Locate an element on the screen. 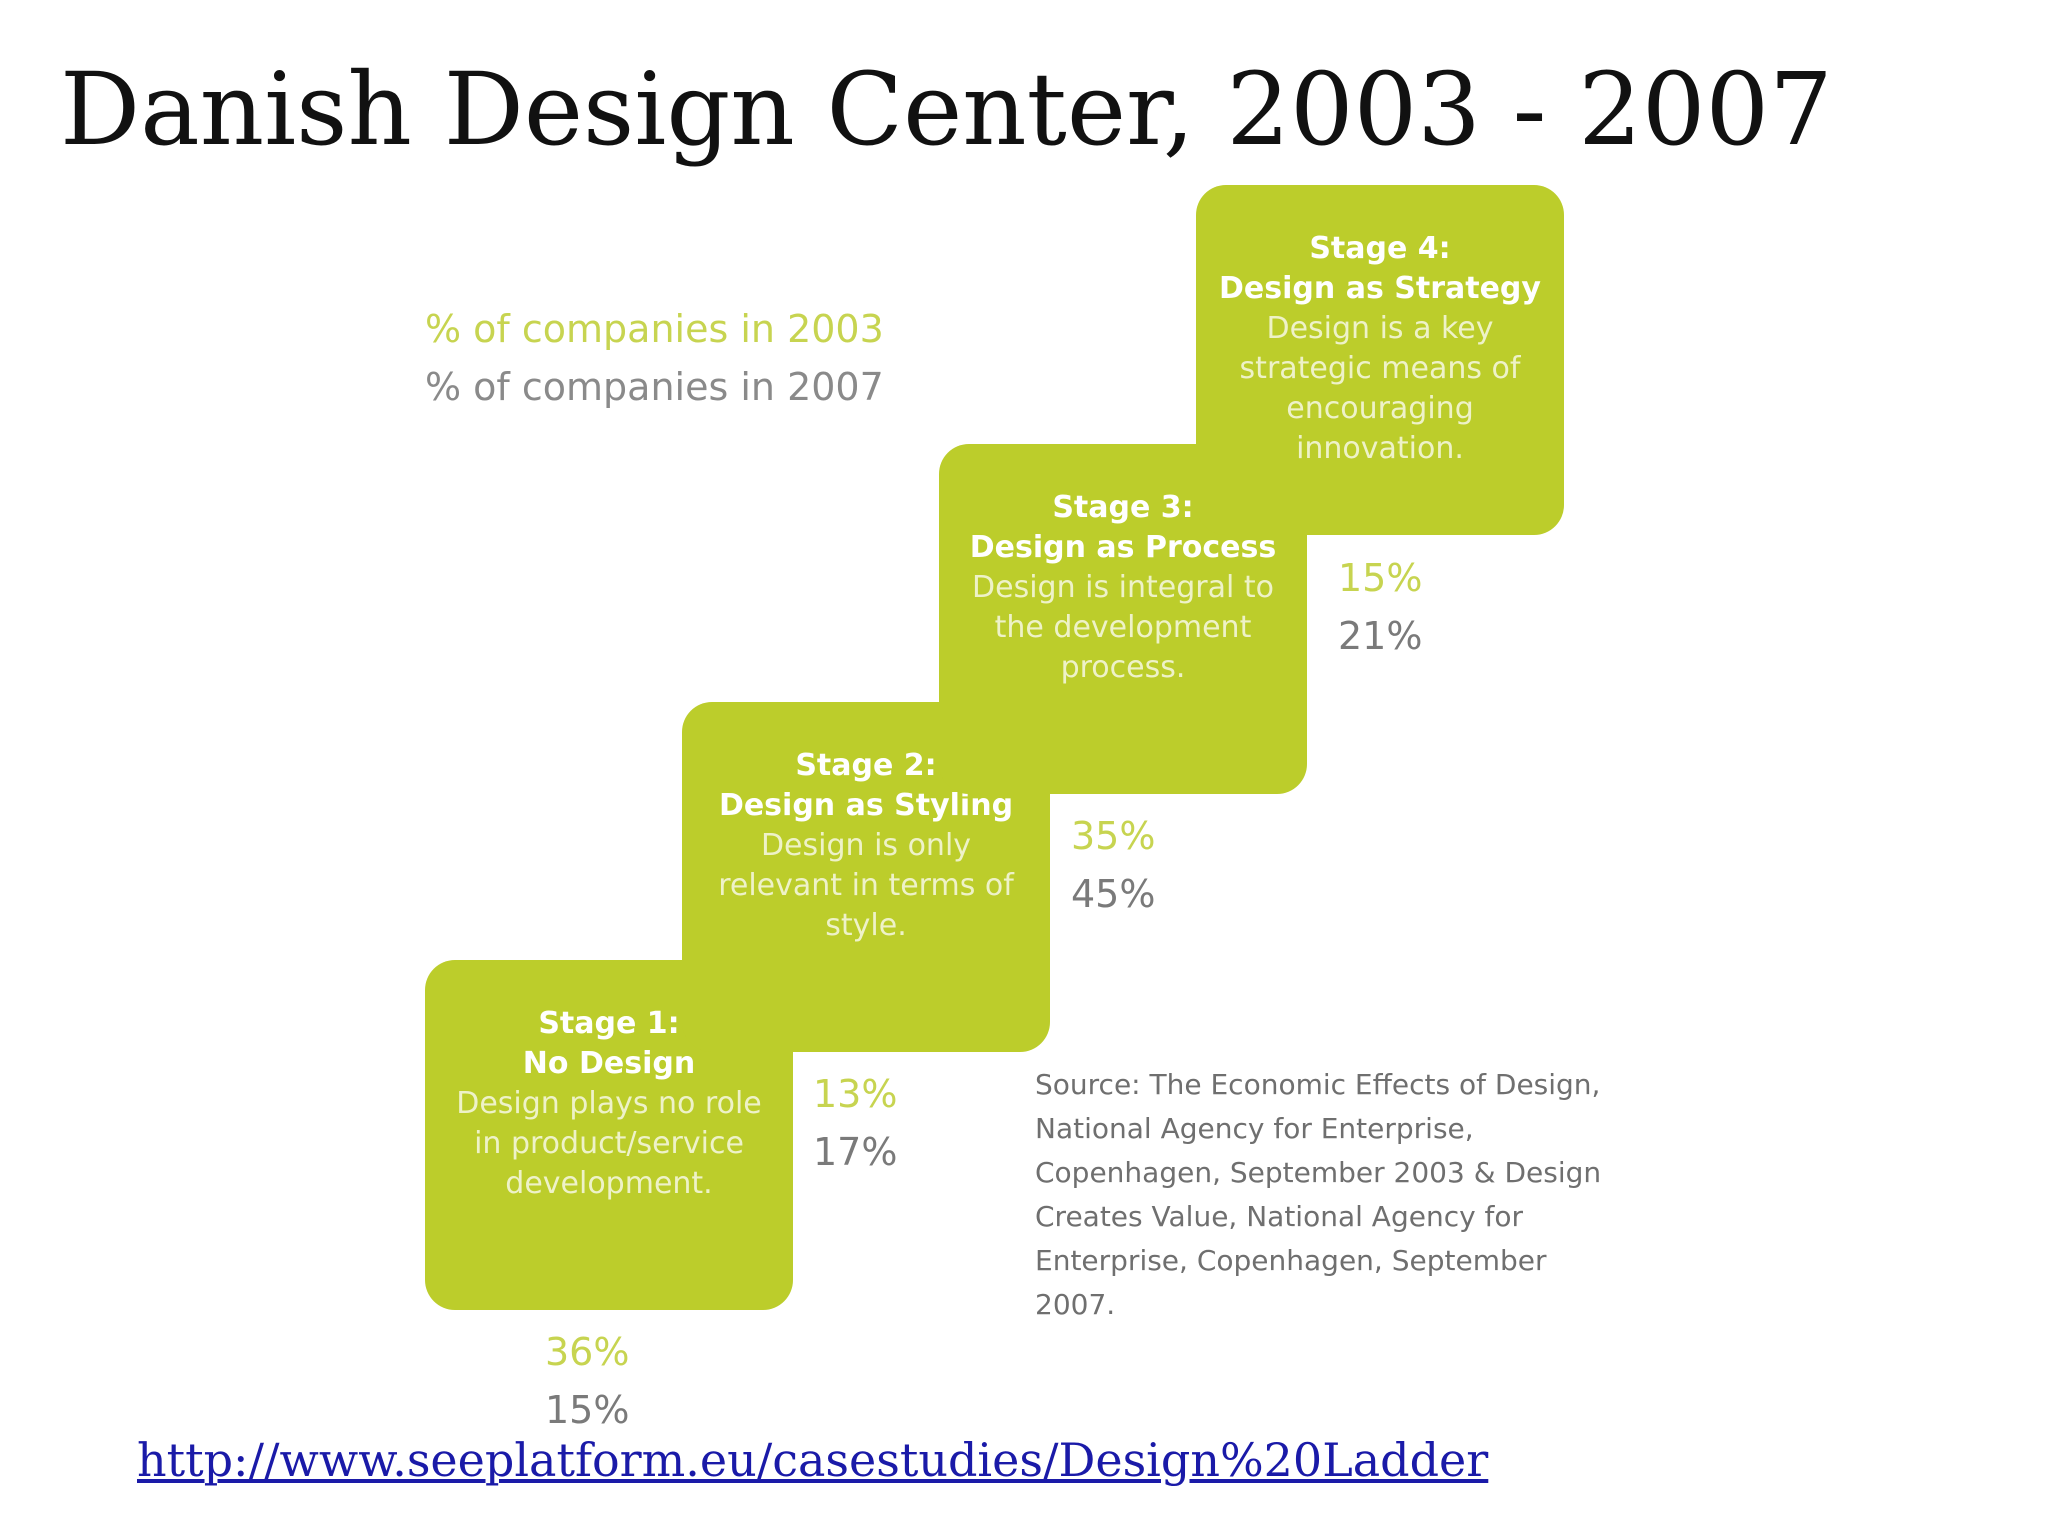 The height and width of the screenshot is (1536, 2048). stage-3-label: Stage 3: is located at coordinates (1123, 507).